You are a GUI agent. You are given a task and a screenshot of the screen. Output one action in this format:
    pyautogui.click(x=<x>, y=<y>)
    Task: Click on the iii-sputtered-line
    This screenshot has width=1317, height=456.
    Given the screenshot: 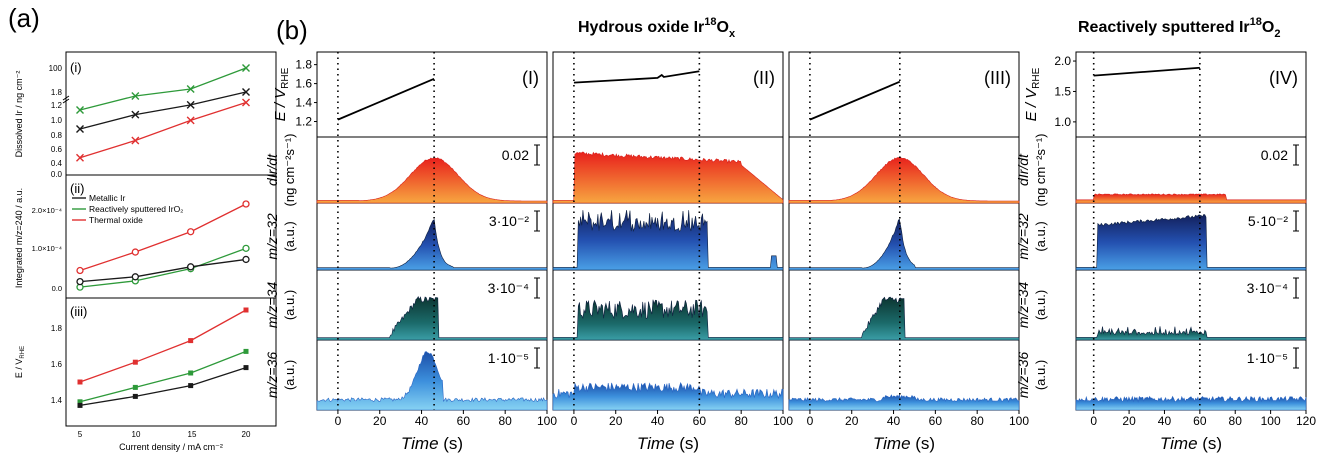 What is the action you would take?
    pyautogui.click(x=163, y=376)
    